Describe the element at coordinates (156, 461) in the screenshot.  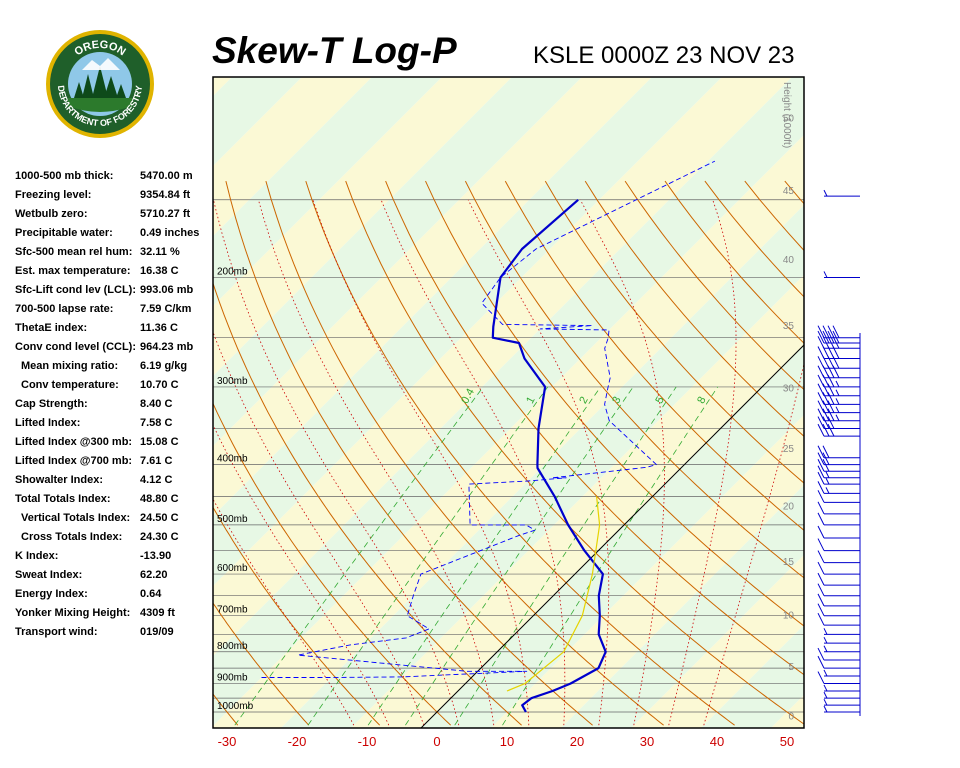
I see `index-value: 7.61 C` at that location.